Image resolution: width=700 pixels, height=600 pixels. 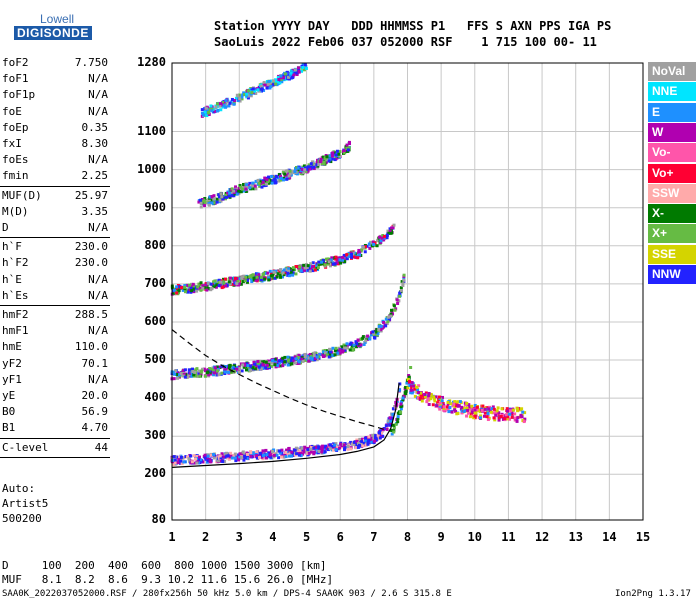 What do you see at coordinates (151, 130) in the screenshot?
I see `y-tick-label: 1100` at bounding box center [151, 130].